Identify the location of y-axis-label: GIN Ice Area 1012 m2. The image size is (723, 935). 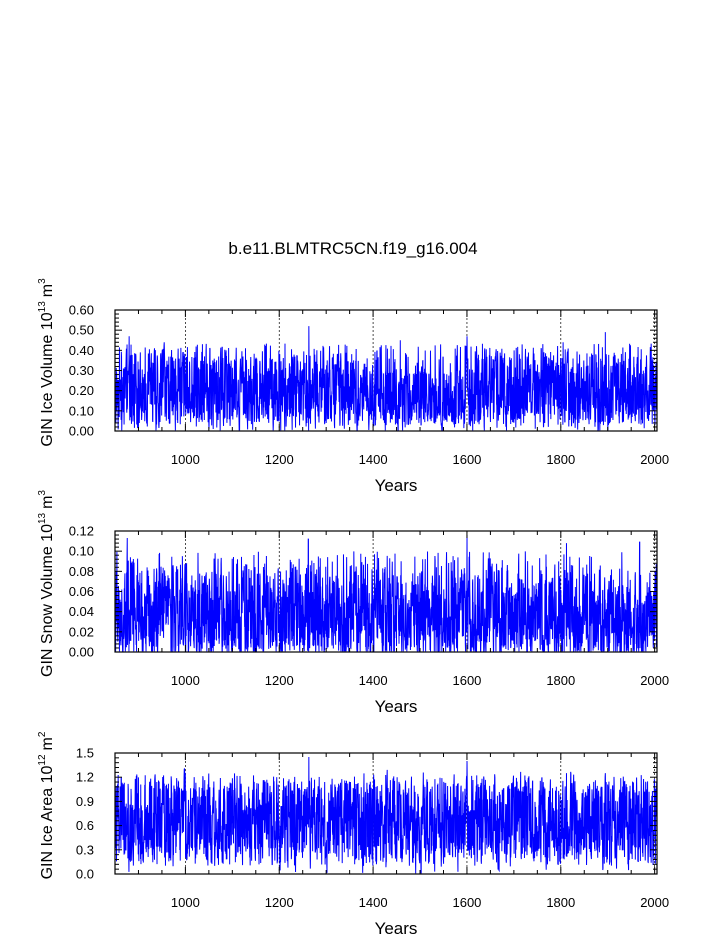
(46, 805).